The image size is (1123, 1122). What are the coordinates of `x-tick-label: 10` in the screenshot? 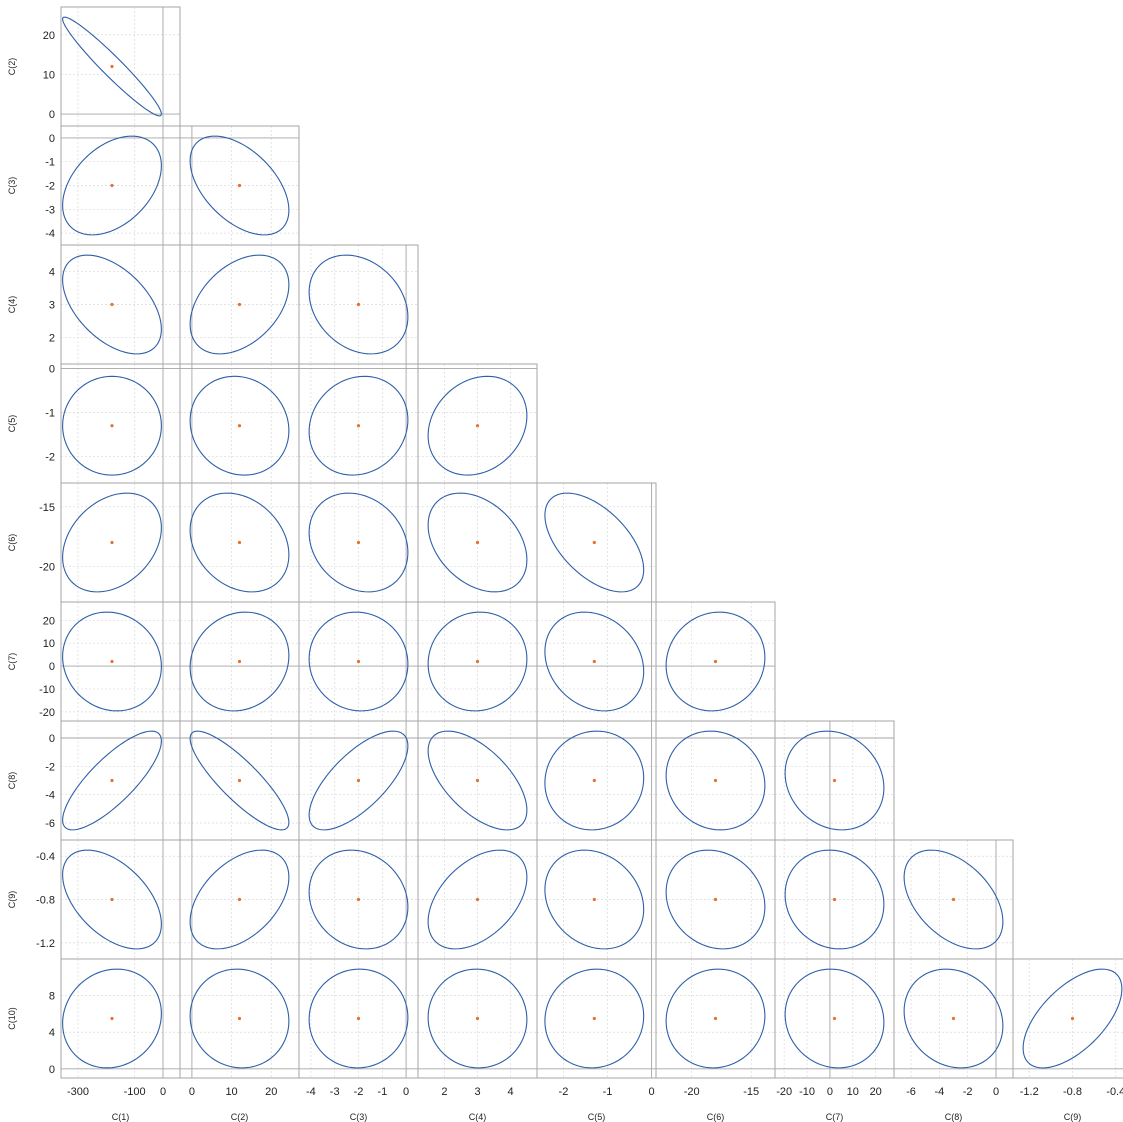 It's located at (853, 1092).